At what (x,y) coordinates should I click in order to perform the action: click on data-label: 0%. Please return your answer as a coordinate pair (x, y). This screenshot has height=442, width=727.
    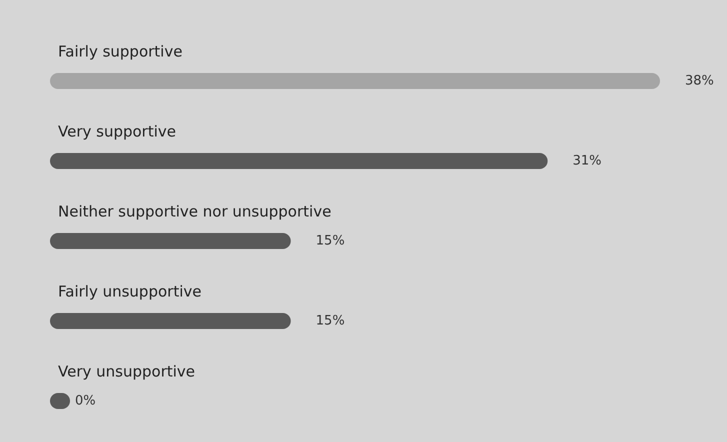
    Looking at the image, I should click on (85, 401).